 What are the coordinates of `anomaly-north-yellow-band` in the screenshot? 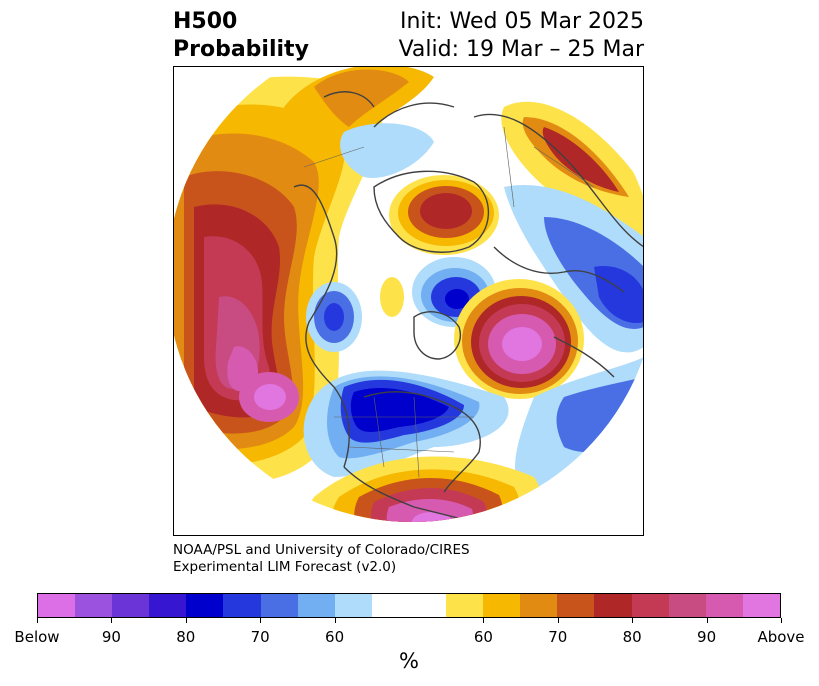 It's located at (359, 112).